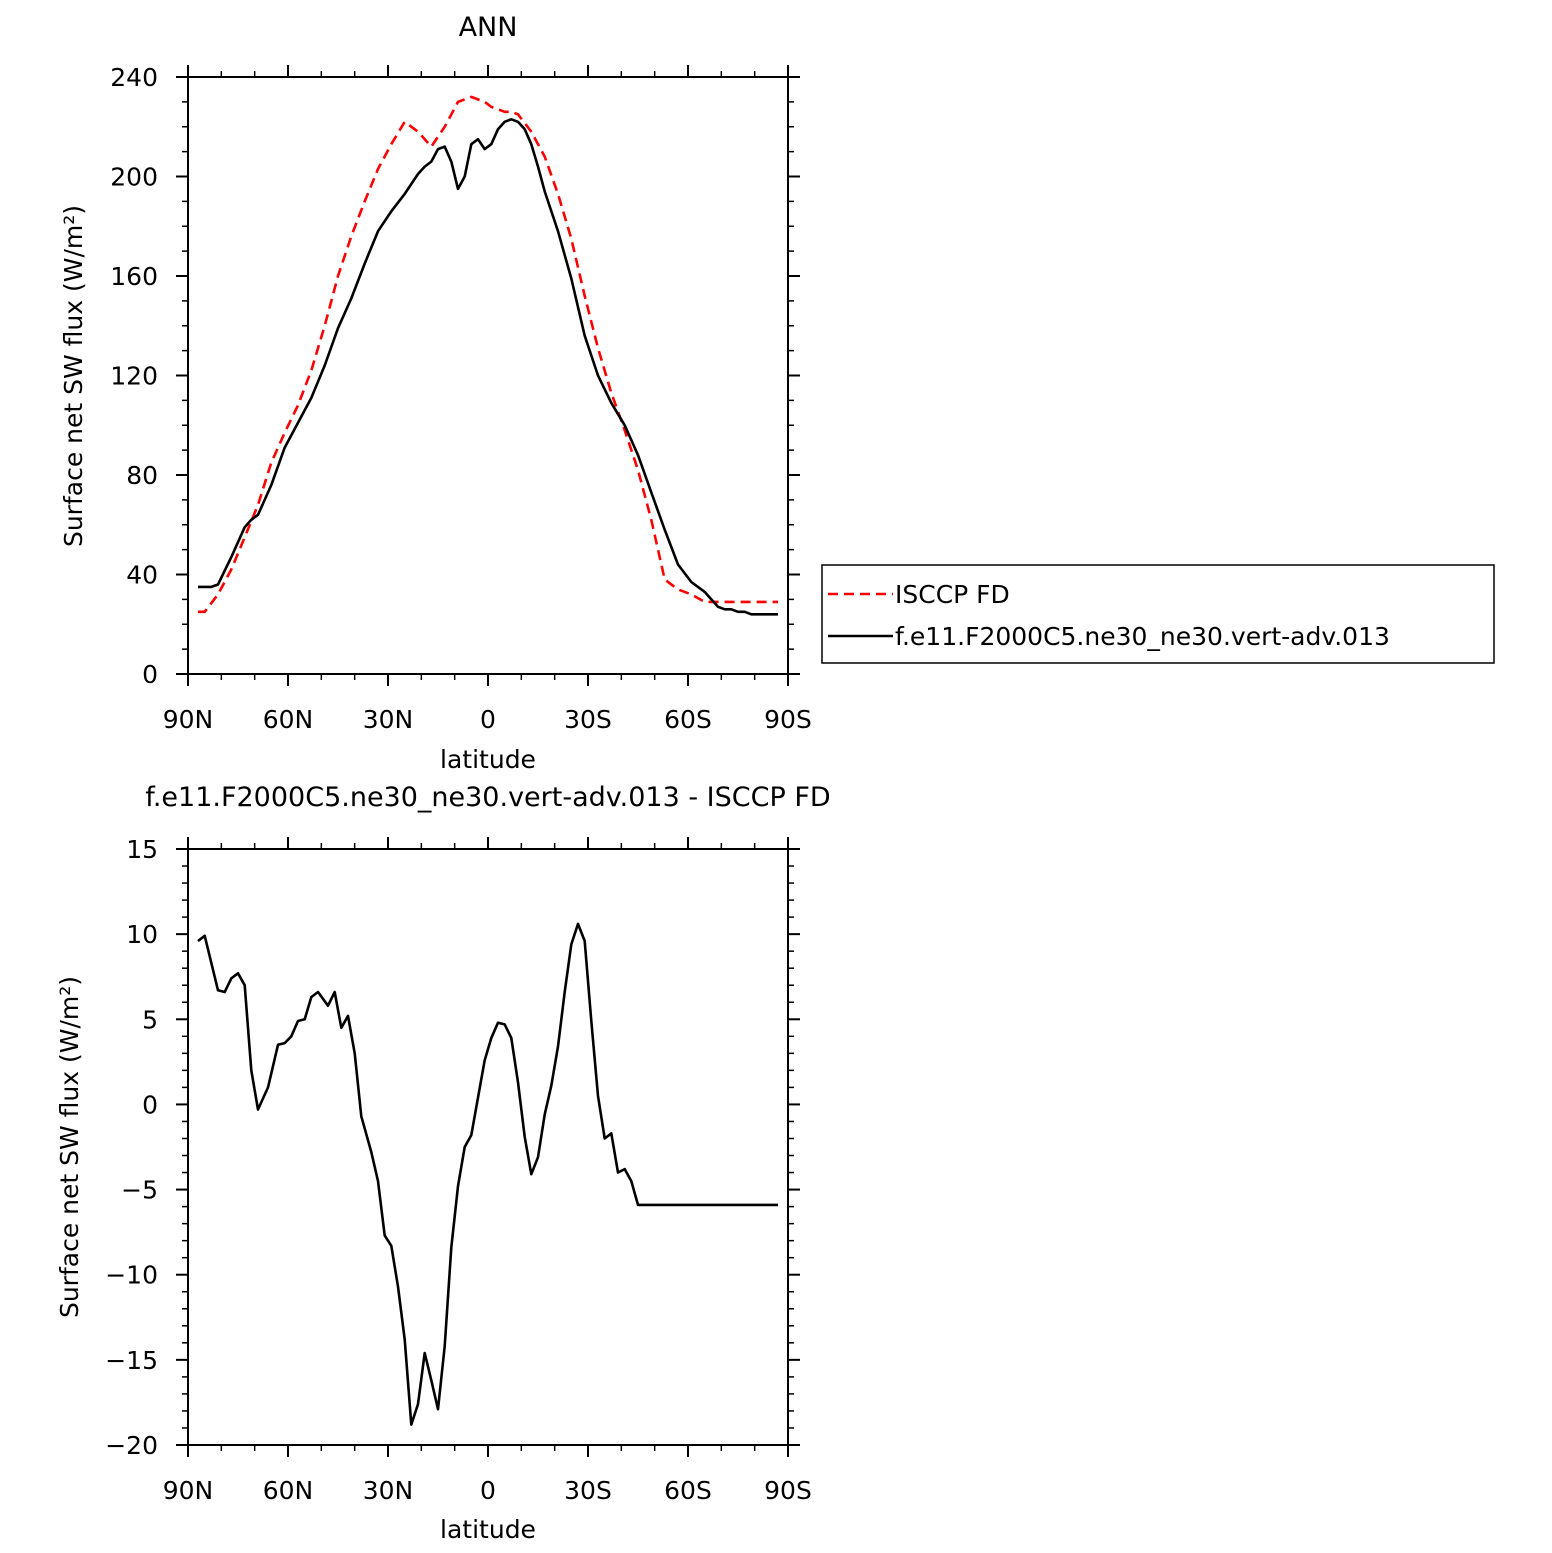  I want to click on bottom-y-tick-label: −5, so click(139, 1190).